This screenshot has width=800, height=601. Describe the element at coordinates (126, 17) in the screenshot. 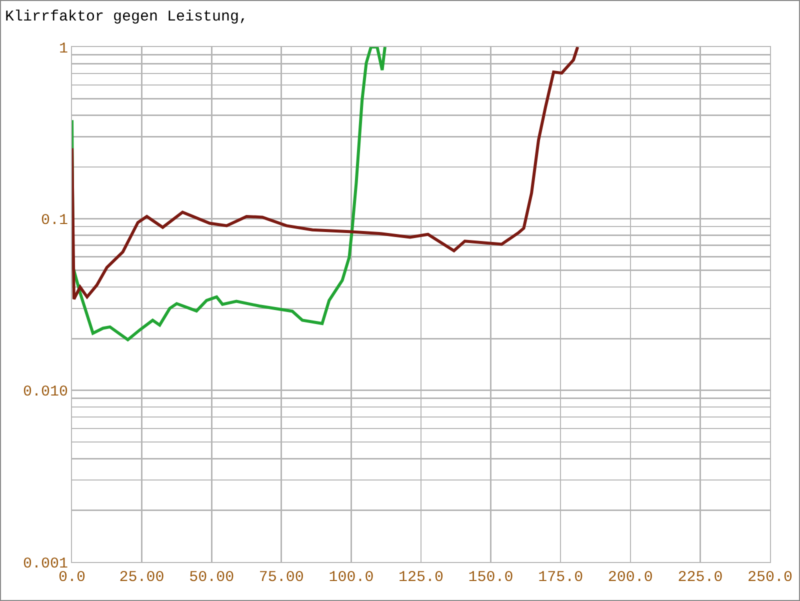

I see `chart-title: Klirrfaktor gegen Leistung,` at that location.